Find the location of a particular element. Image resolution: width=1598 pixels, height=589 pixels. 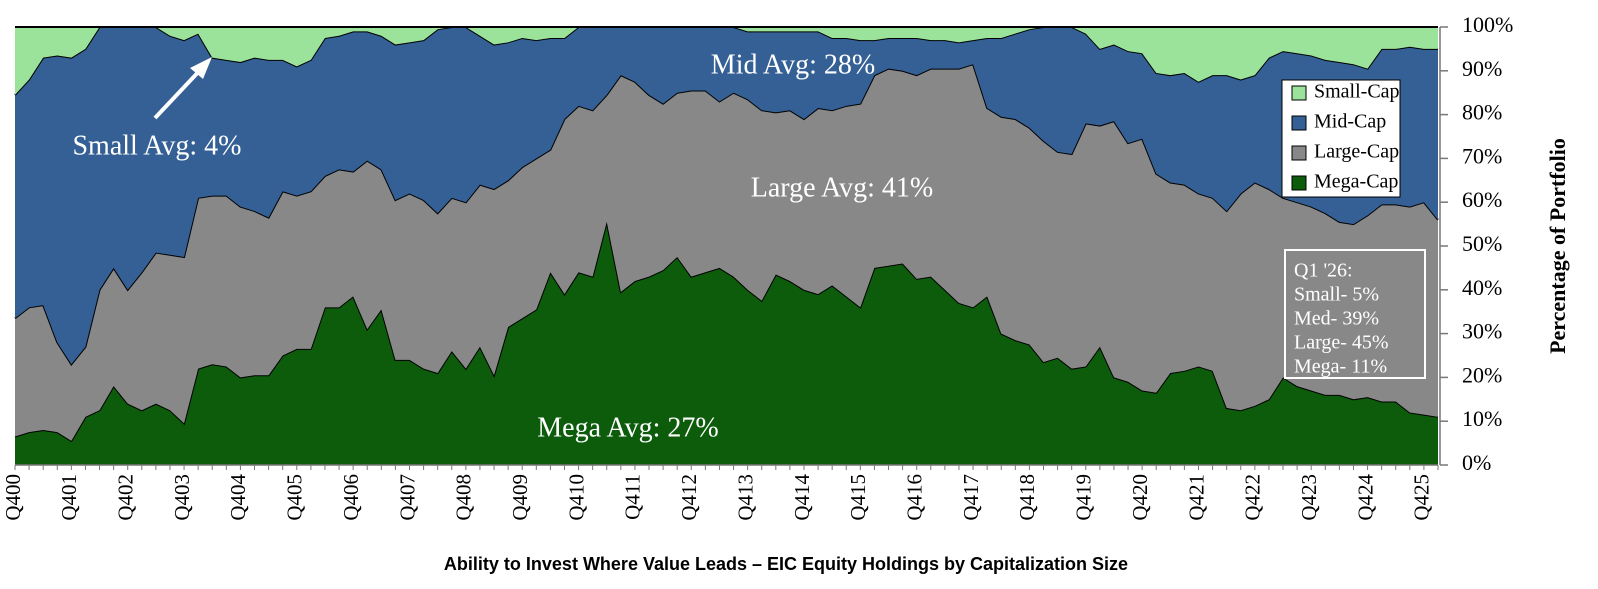

x-tick-label: Q401 is located at coordinates (69, 497).